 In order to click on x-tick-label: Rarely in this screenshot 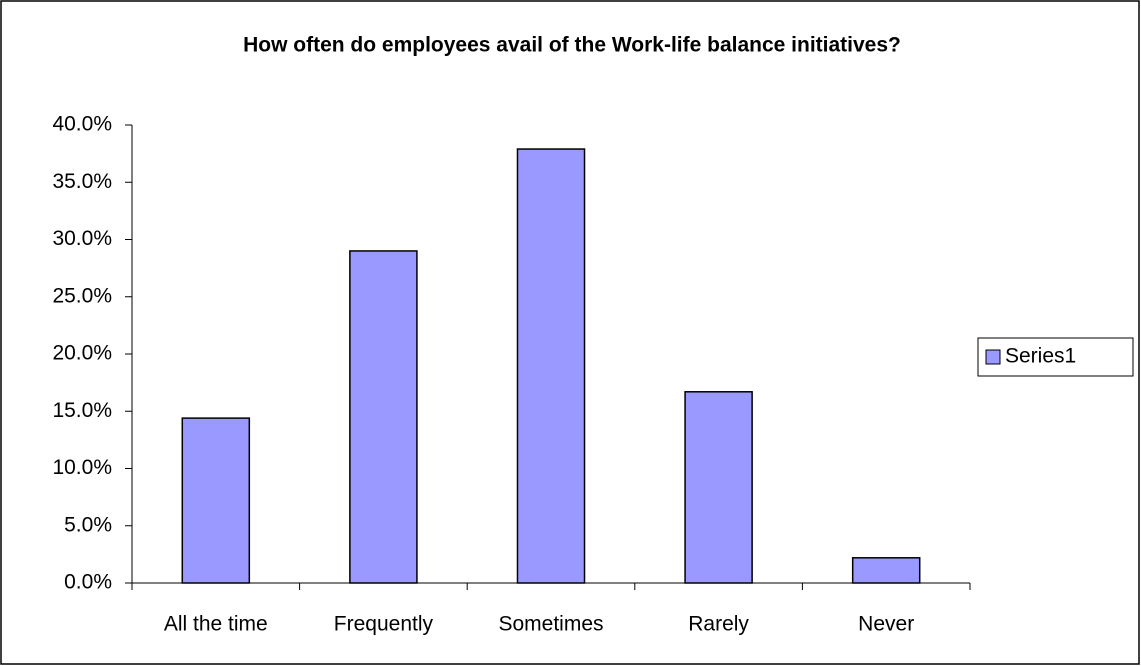, I will do `click(718, 624)`.